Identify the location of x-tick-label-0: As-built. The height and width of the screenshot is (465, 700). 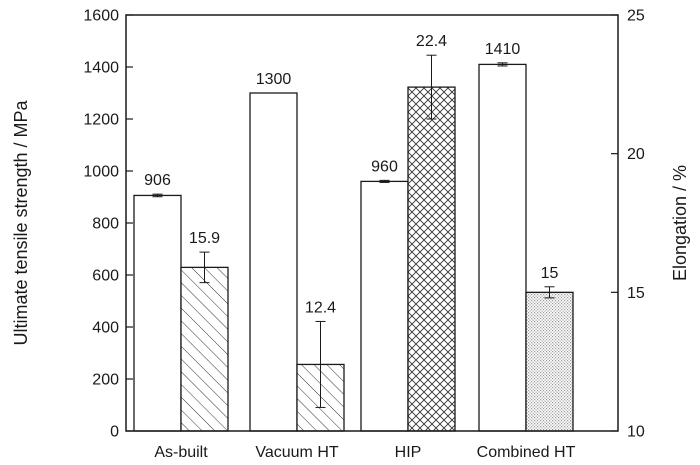
(181, 452).